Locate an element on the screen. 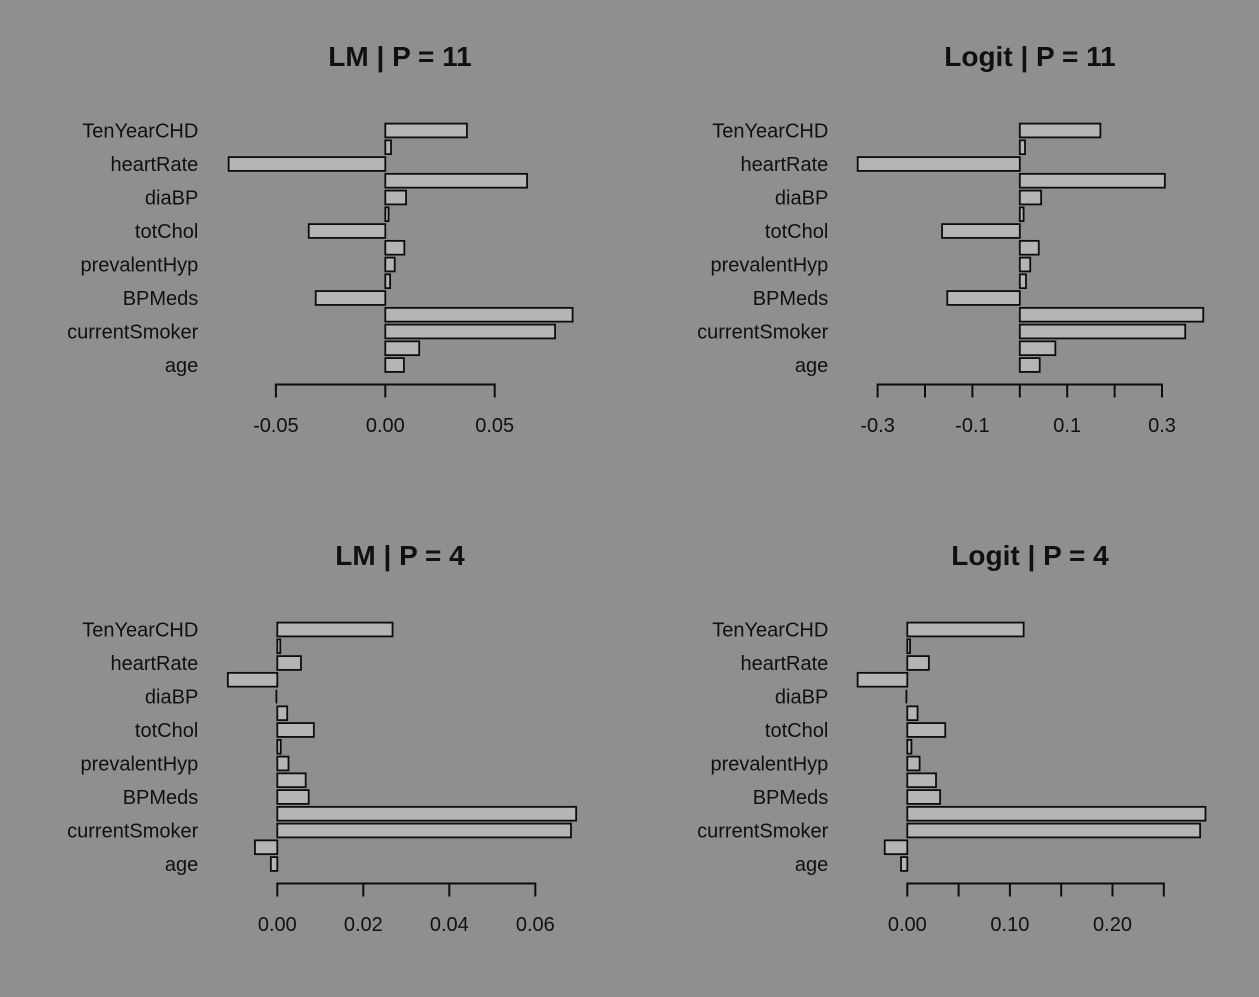 This screenshot has height=997, width=1259. chart-title: Logit | P = 11 is located at coordinates (1030, 56).